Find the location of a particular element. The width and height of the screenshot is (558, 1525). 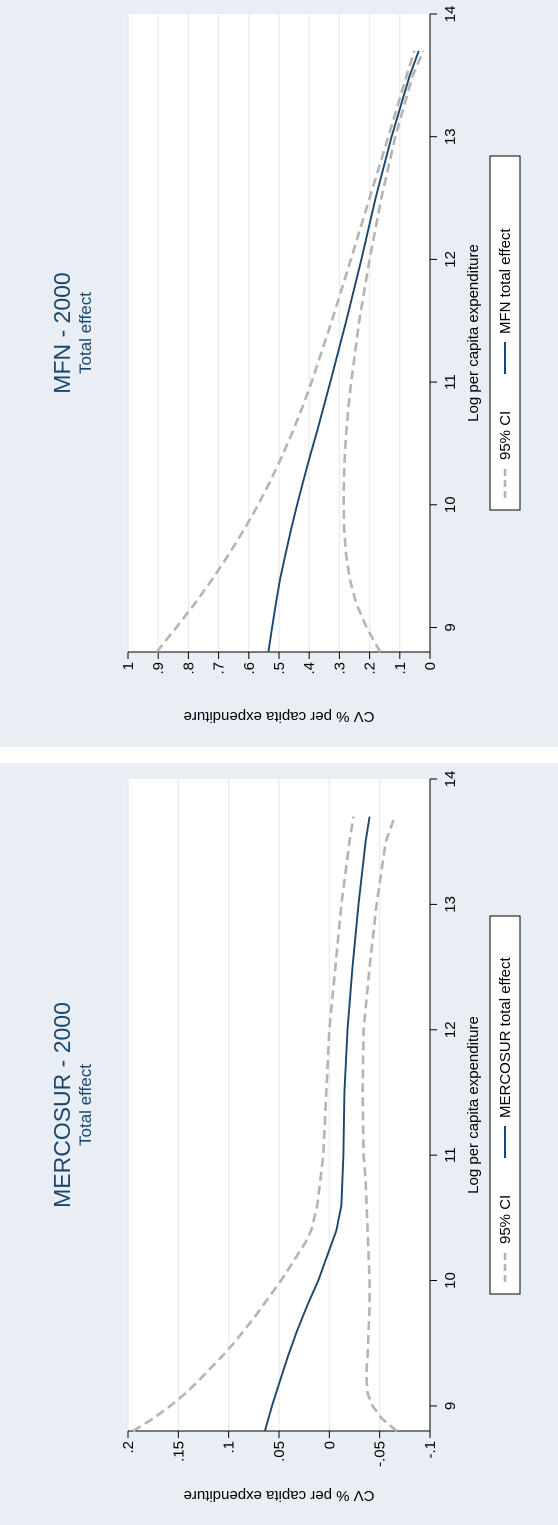

y-tick-label: .7 is located at coordinates (219, 668).